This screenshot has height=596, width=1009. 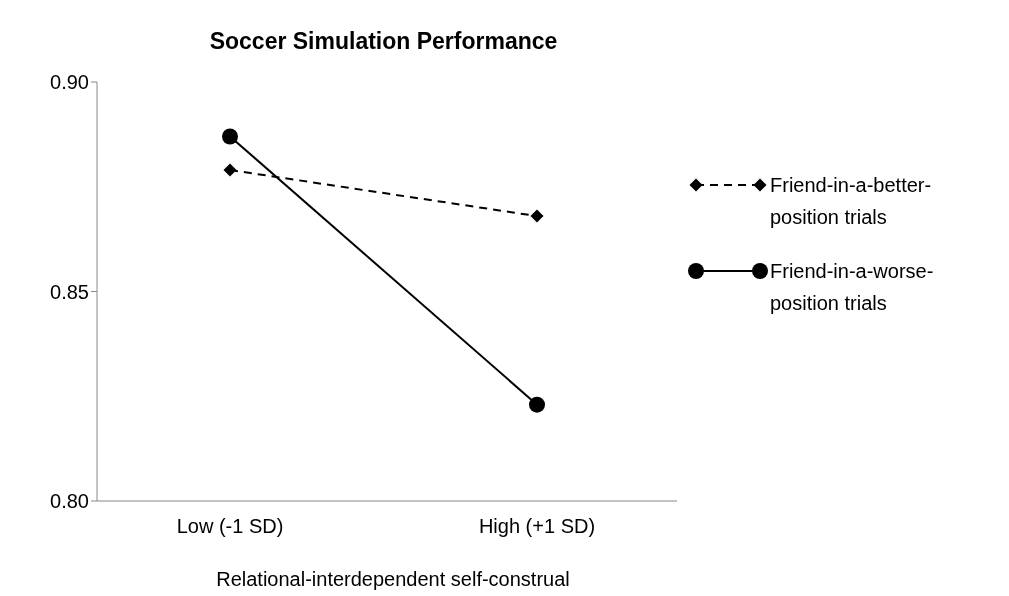 What do you see at coordinates (69, 291) in the screenshot?
I see `y-tick-label: 0.85` at bounding box center [69, 291].